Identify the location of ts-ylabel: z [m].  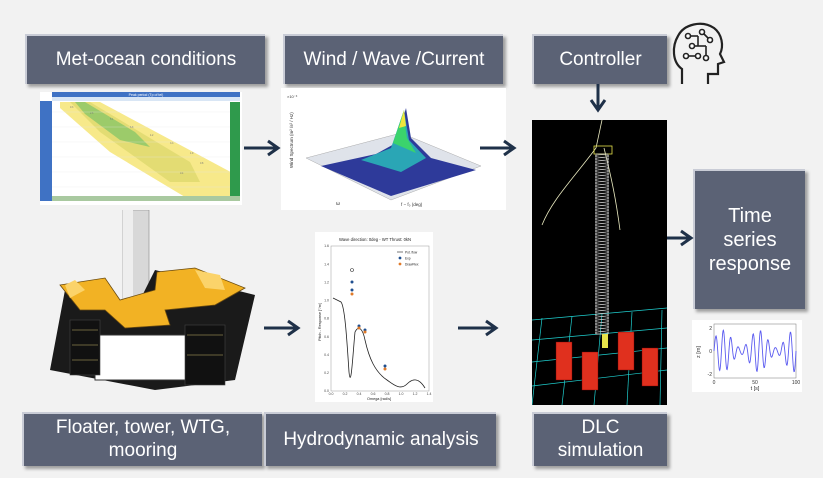
(699, 352).